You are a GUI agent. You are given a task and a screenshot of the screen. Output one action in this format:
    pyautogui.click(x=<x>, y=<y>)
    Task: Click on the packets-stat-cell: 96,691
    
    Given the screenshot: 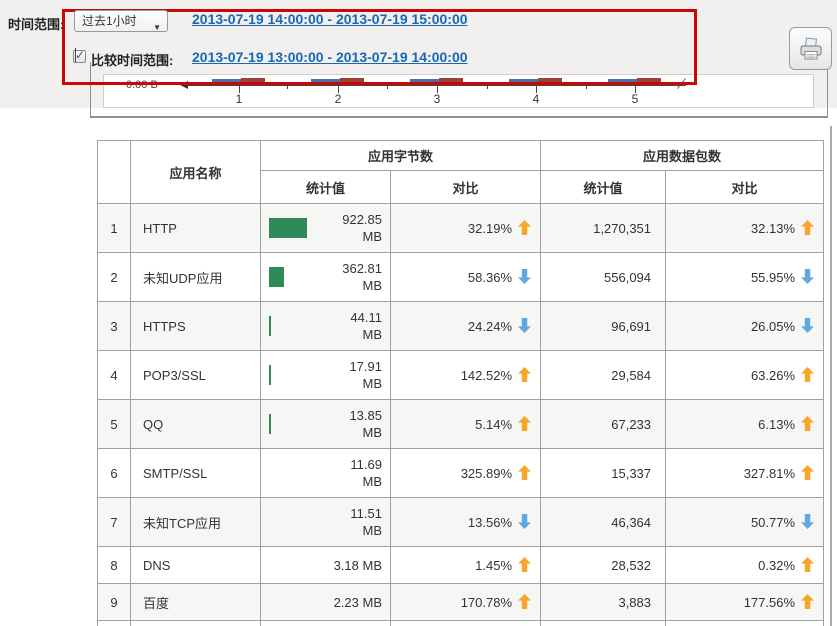 What is the action you would take?
    pyautogui.click(x=603, y=326)
    